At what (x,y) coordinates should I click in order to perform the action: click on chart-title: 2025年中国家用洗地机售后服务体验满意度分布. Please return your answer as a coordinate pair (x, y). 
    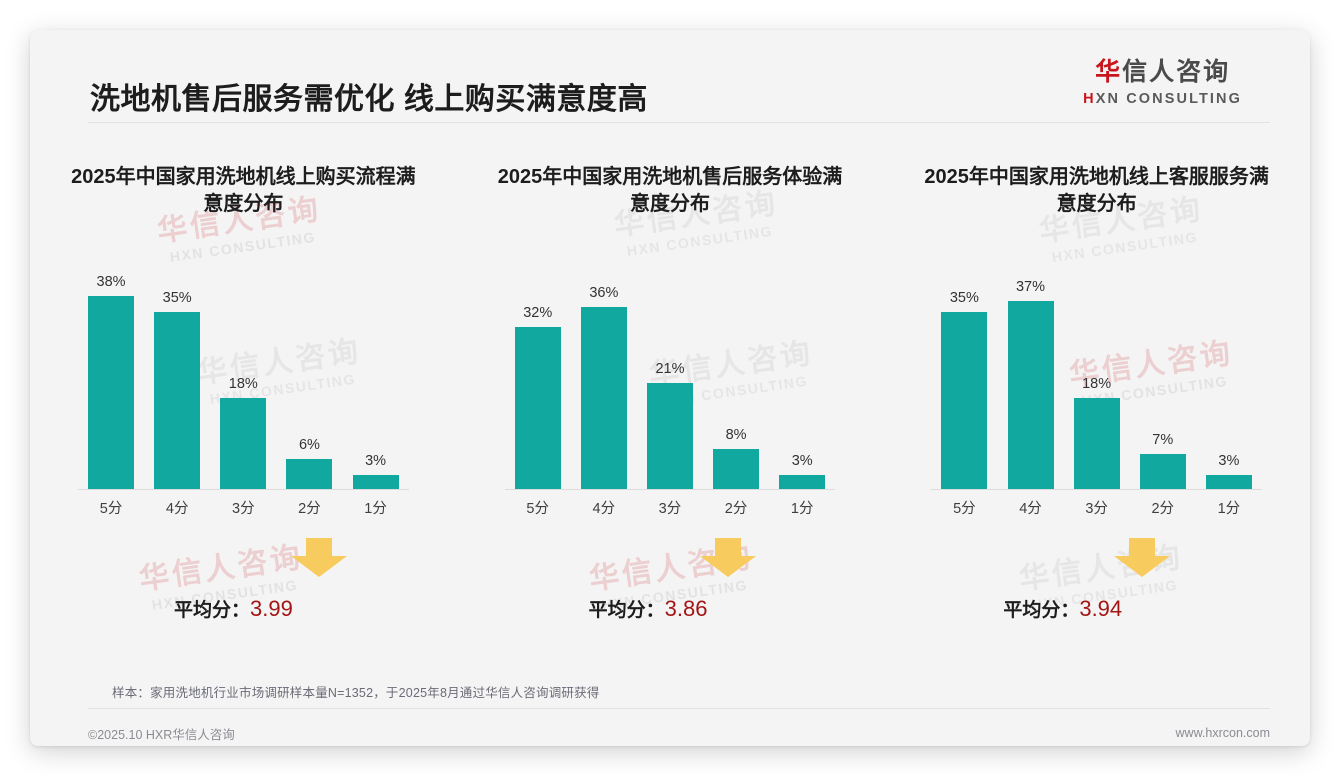
    Looking at the image, I should click on (670, 191).